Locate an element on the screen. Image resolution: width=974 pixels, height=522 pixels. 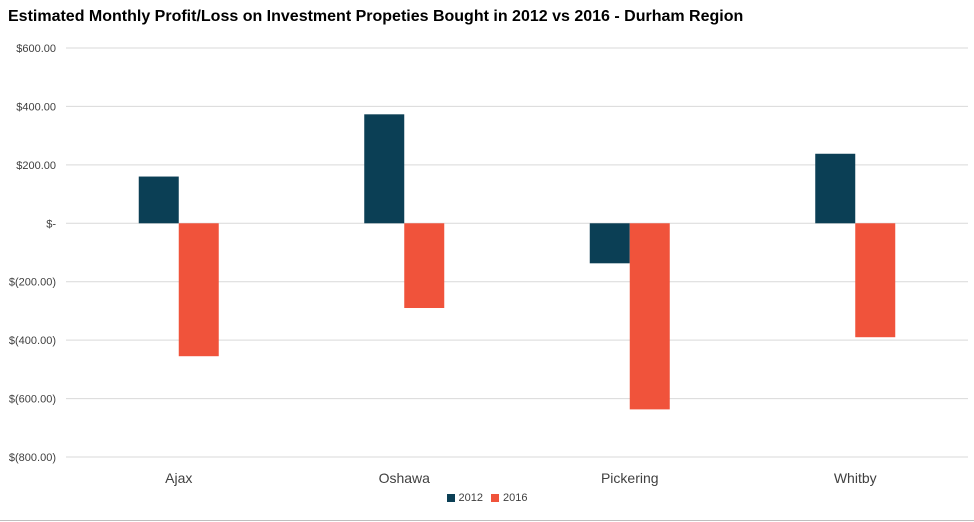
y-tick-label: $600.00 is located at coordinates (36, 49).